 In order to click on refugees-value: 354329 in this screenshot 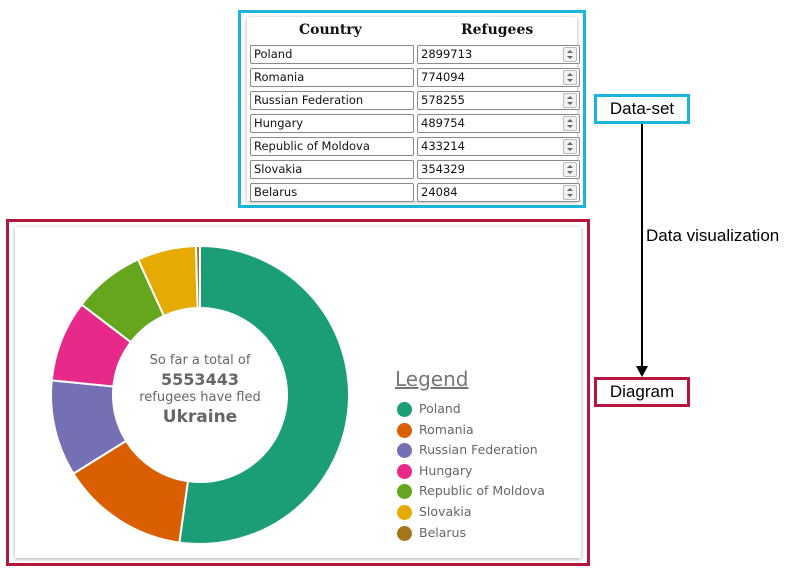, I will do `click(443, 169)`.